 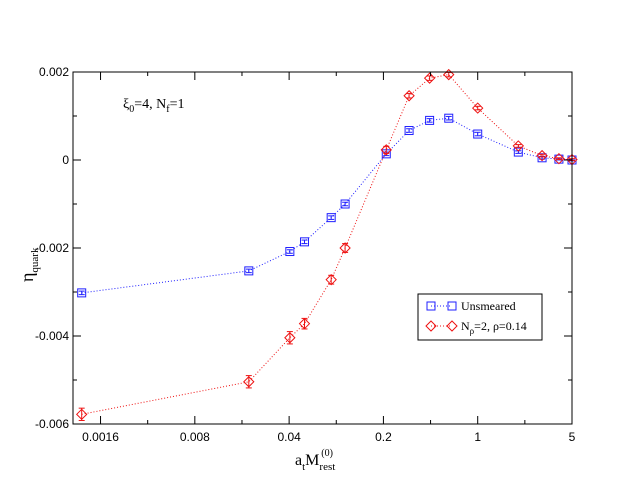 I want to click on legend-marker-diamond-right, so click(x=452, y=326).